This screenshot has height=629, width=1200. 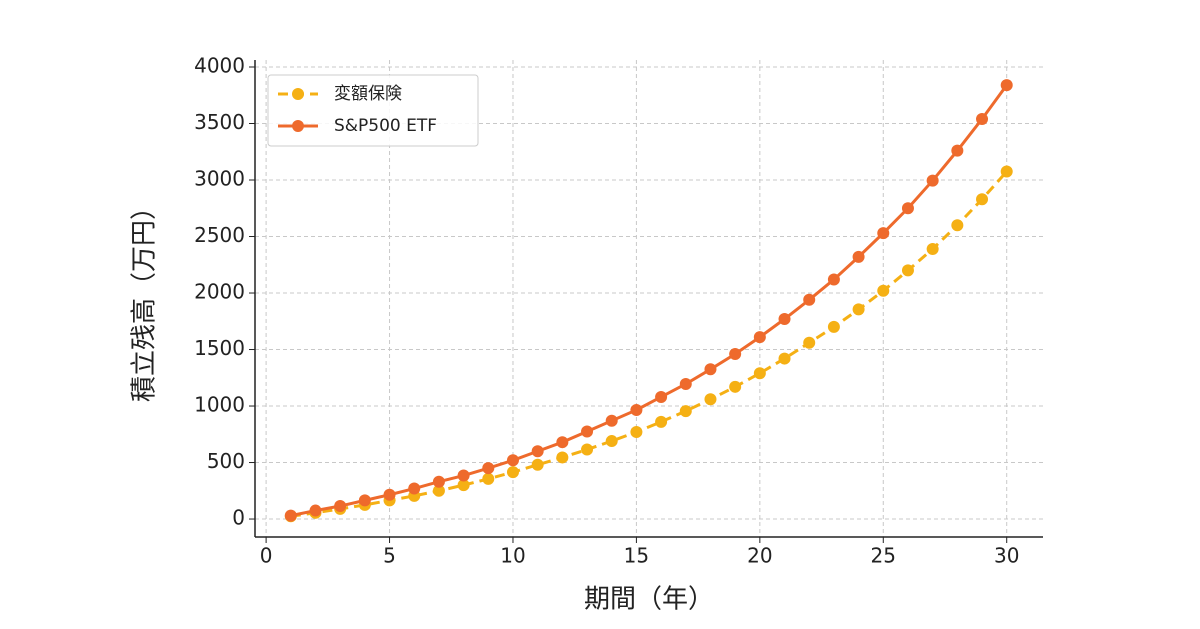 What do you see at coordinates (238, 518) in the screenshot?
I see `y-tick-label: 0` at bounding box center [238, 518].